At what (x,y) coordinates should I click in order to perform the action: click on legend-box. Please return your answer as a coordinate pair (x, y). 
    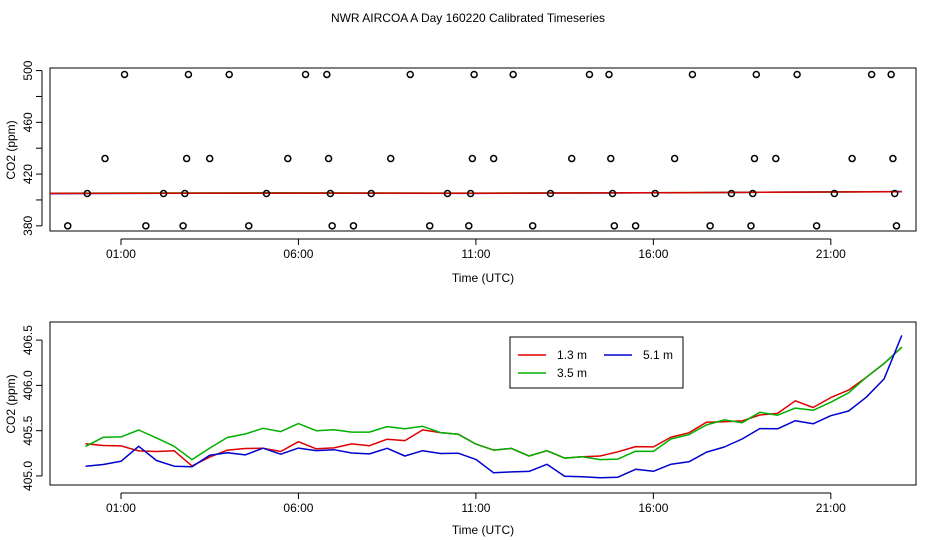
    Looking at the image, I should click on (596, 362).